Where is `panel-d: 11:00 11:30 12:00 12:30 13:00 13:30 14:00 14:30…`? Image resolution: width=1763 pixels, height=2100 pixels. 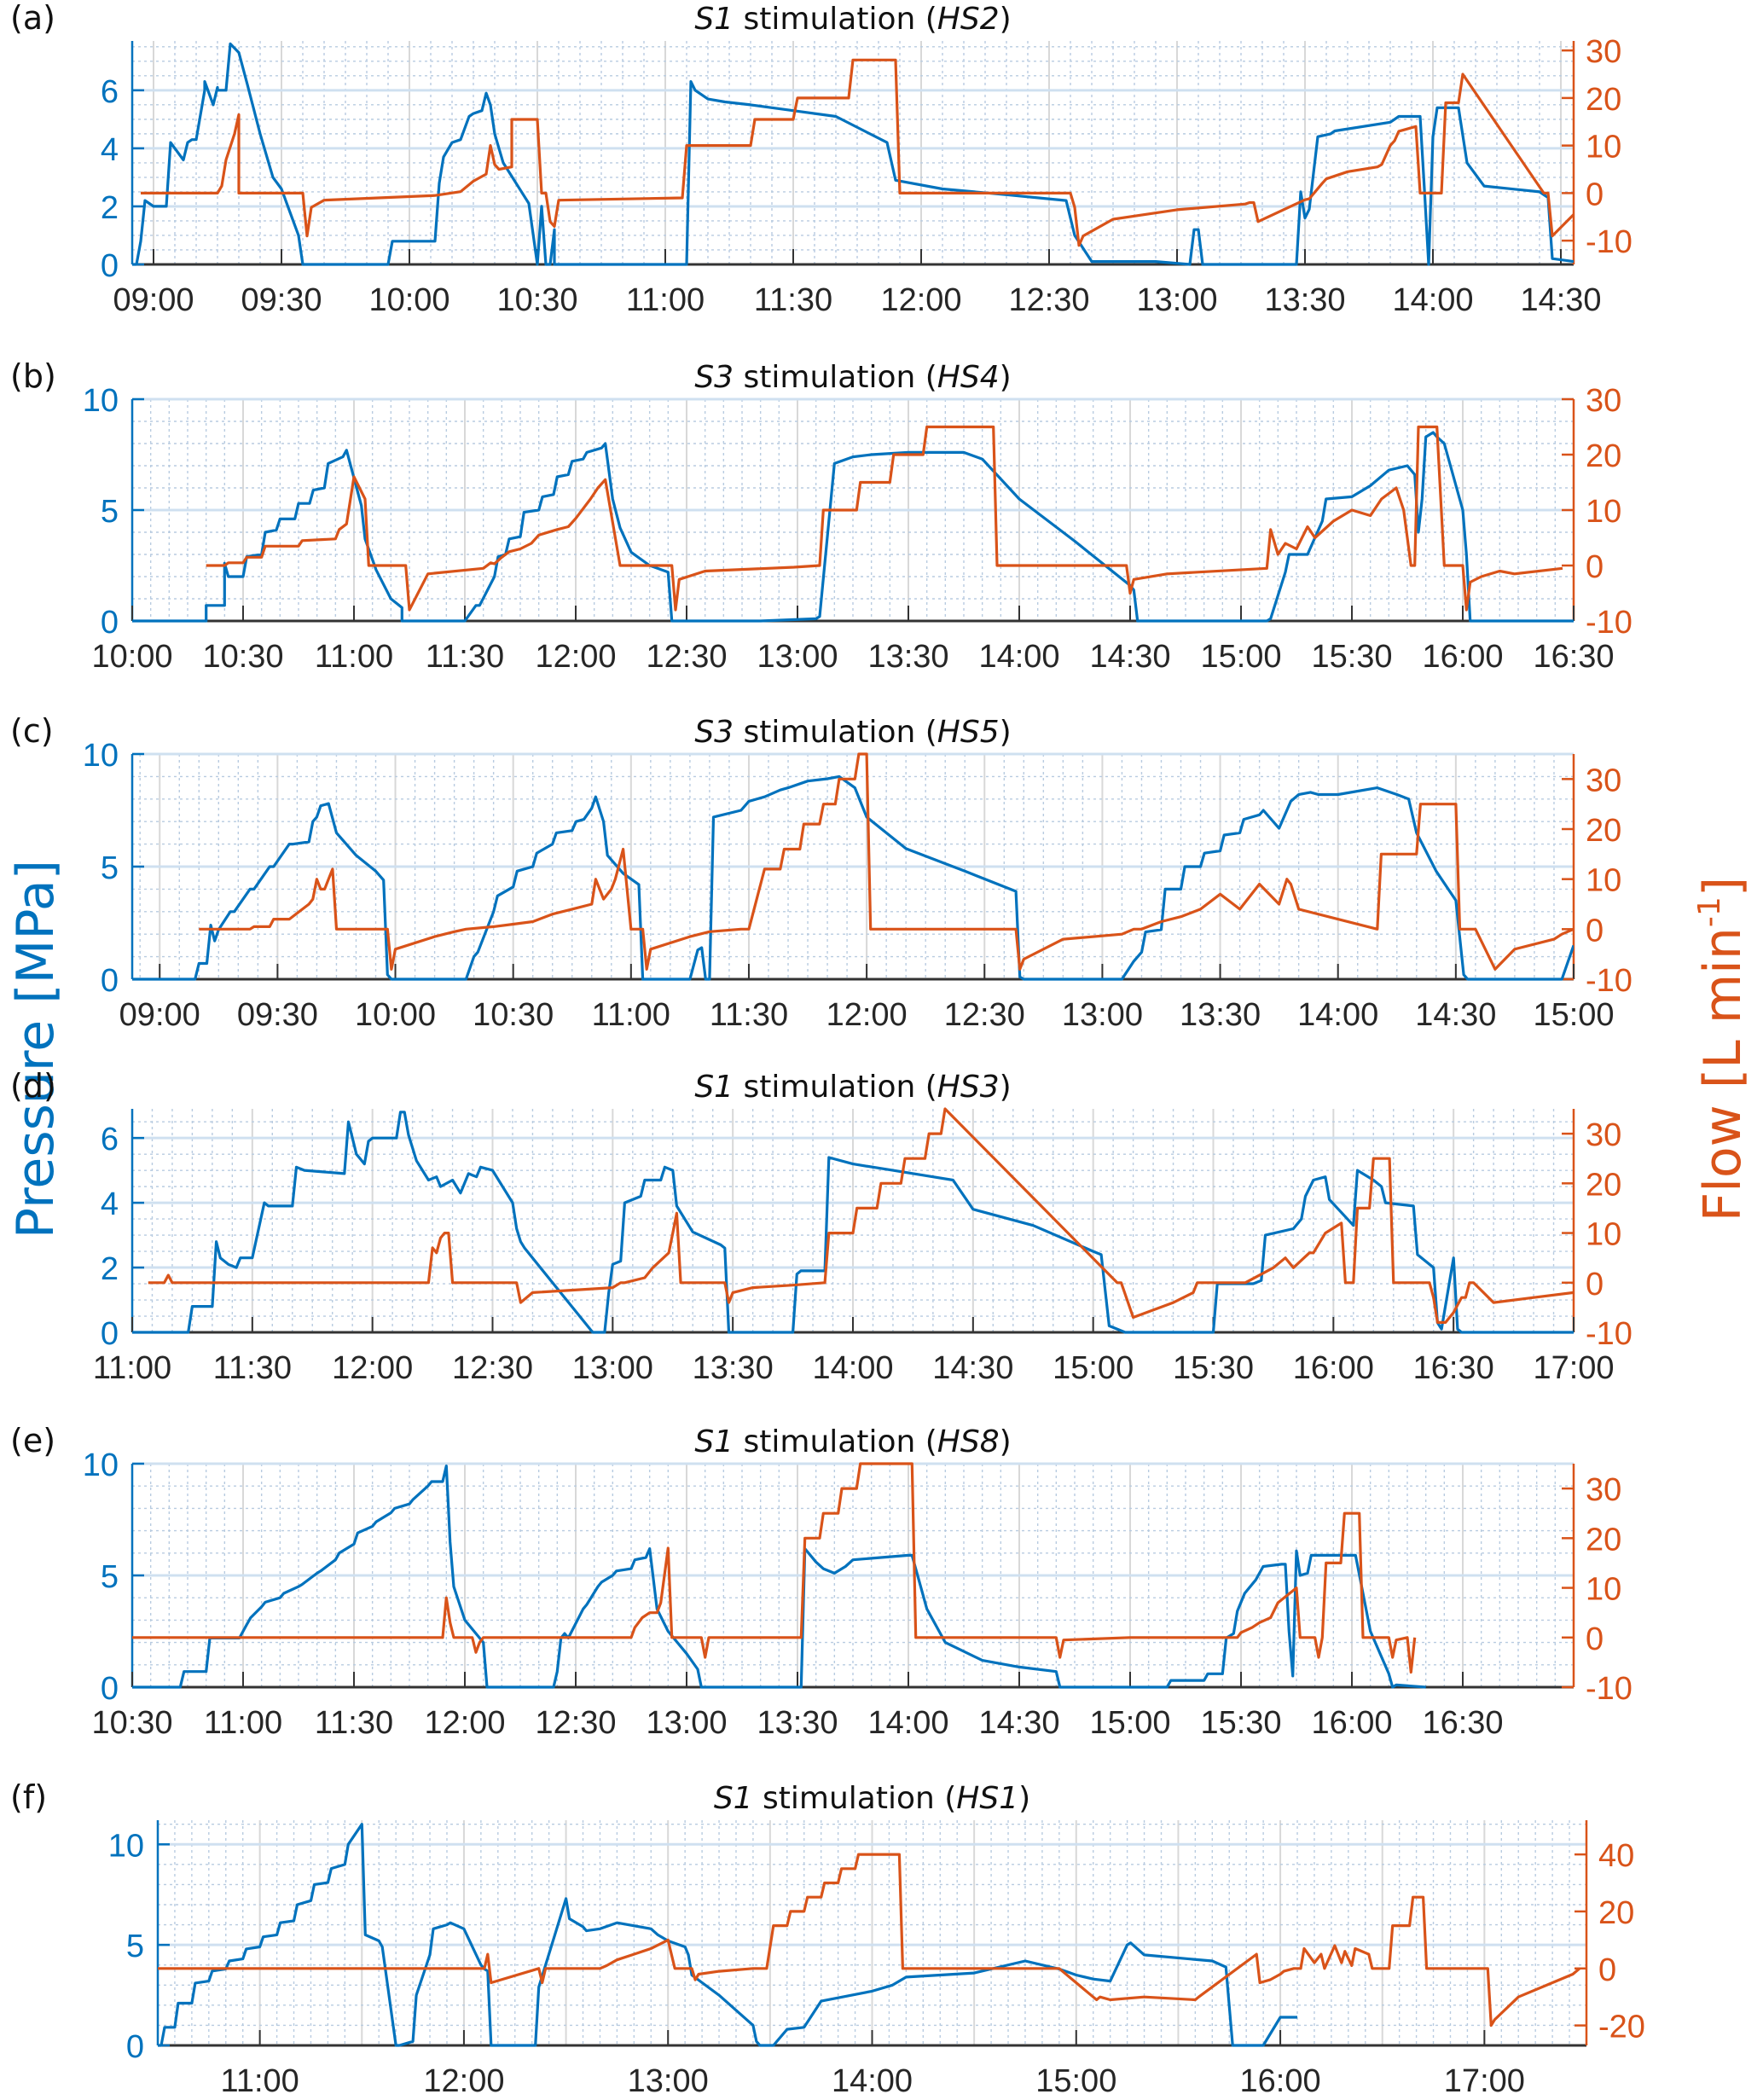 panel-d: 11:00 11:30 12:00 12:30 13:00 13:30 14:00 14:30… is located at coordinates (821, 1226).